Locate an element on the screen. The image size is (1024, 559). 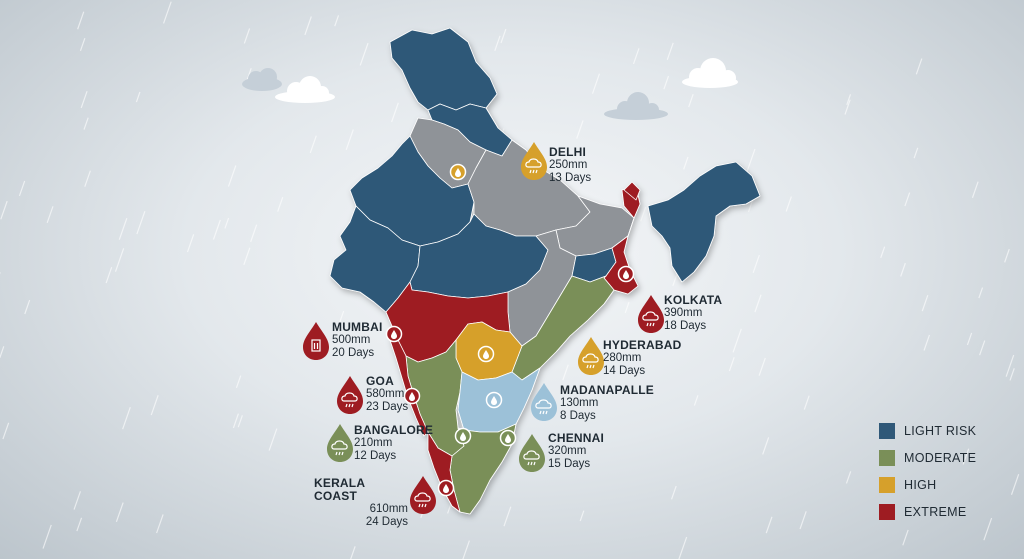
legend-label: EXTREME is located at coordinates (935, 512).